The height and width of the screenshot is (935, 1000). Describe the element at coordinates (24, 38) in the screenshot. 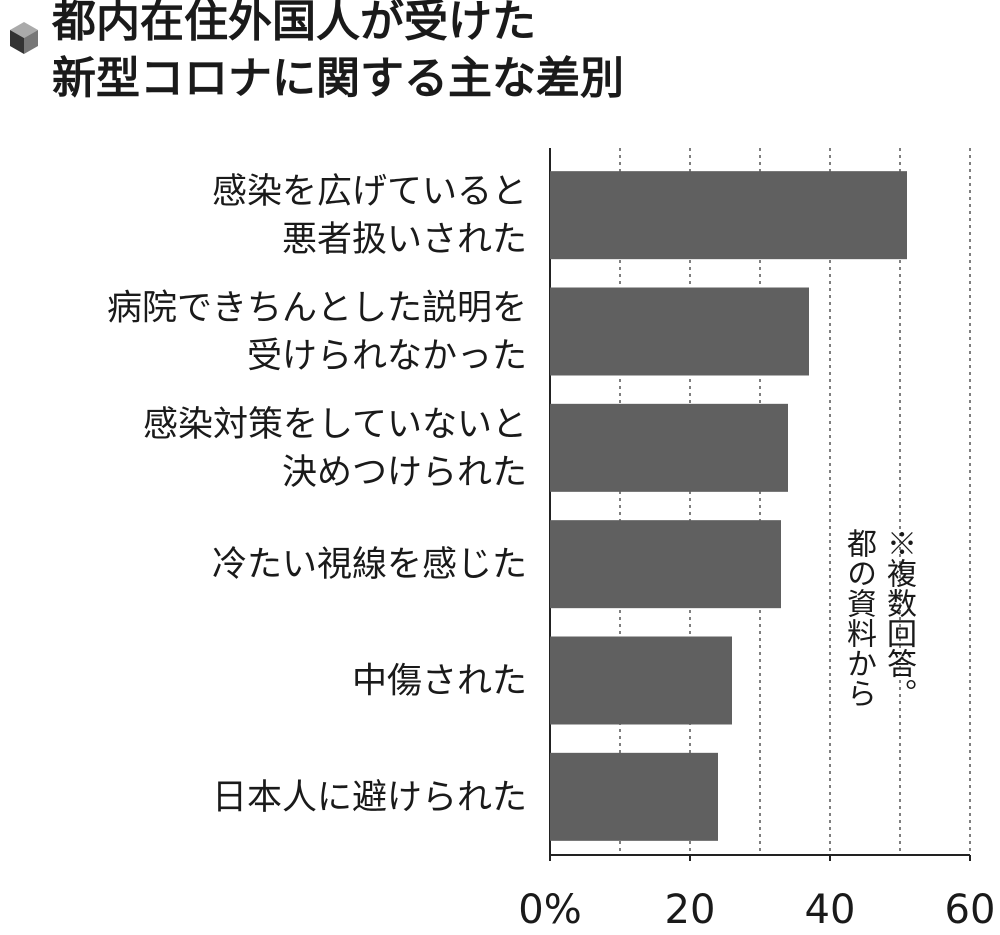

I see `title-icon` at that location.